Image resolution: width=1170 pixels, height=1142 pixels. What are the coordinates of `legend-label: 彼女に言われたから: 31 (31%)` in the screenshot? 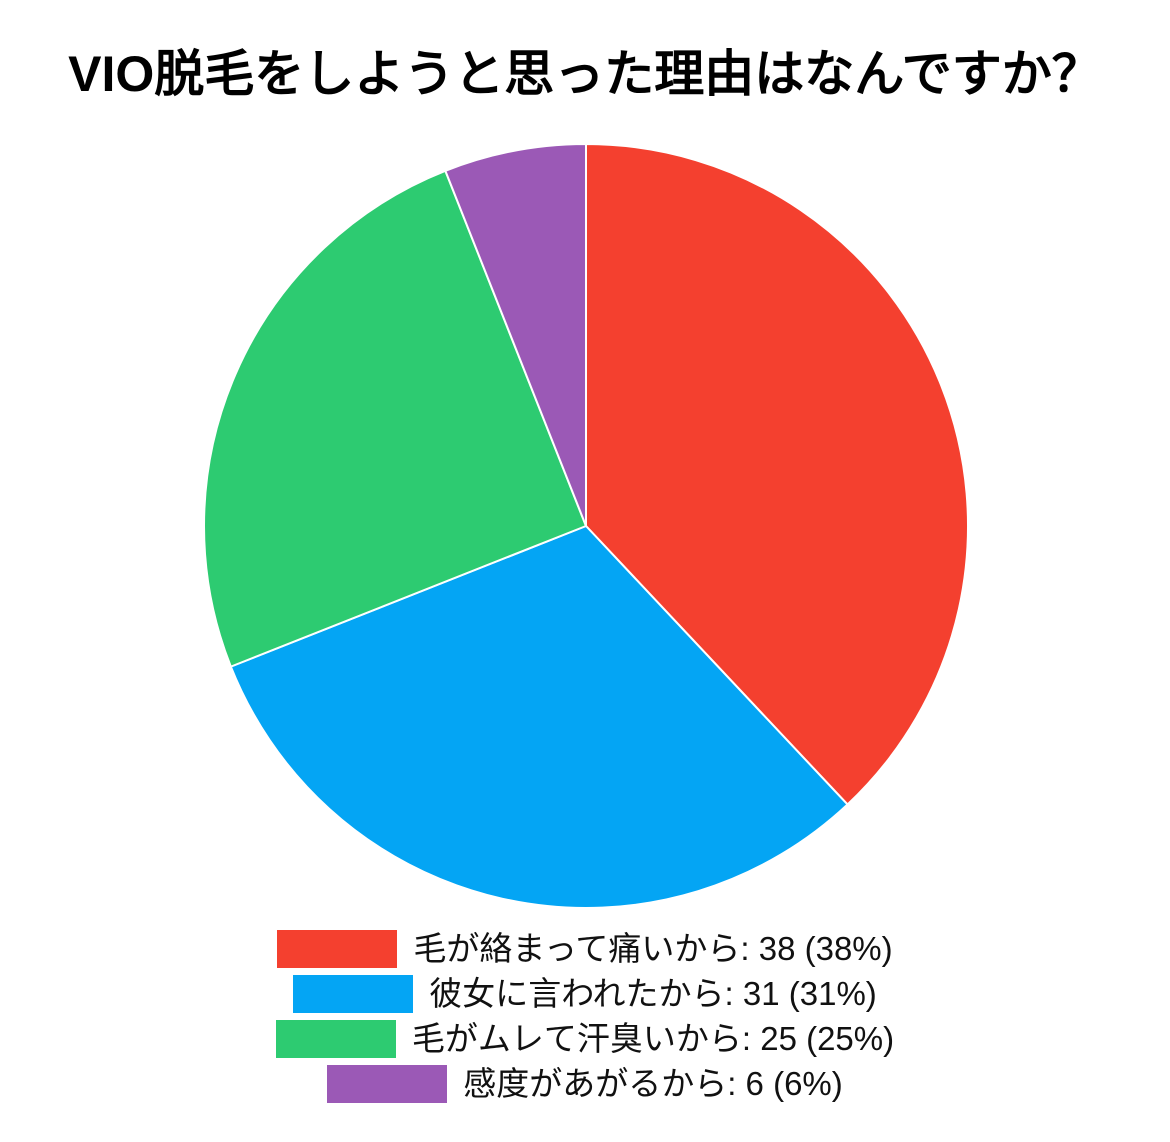 It's located at (653, 993).